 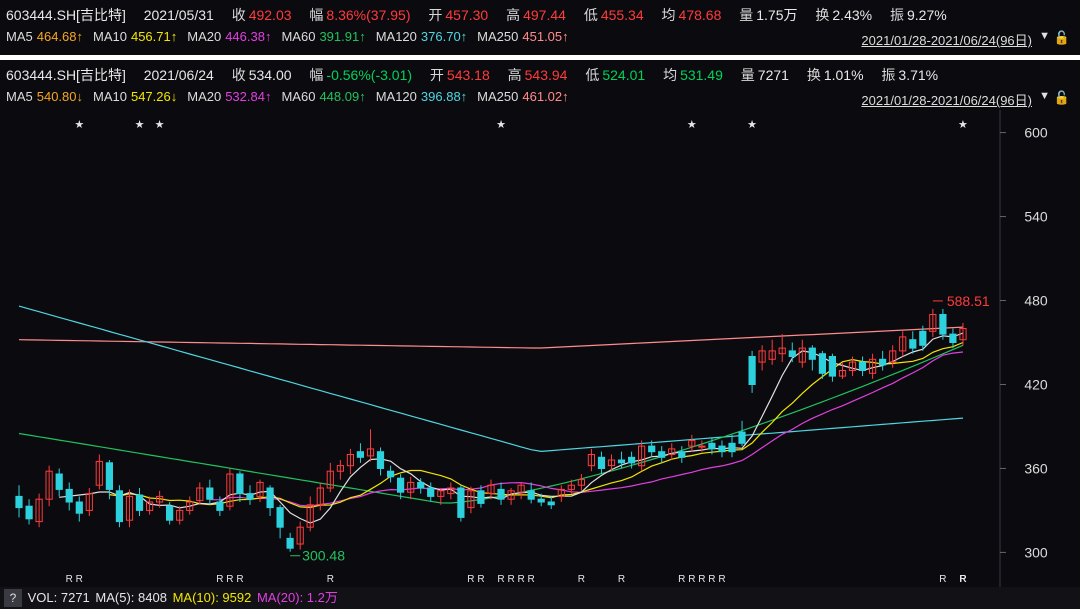 I want to click on top-ma120-value: 376.70↑, so click(x=444, y=36).